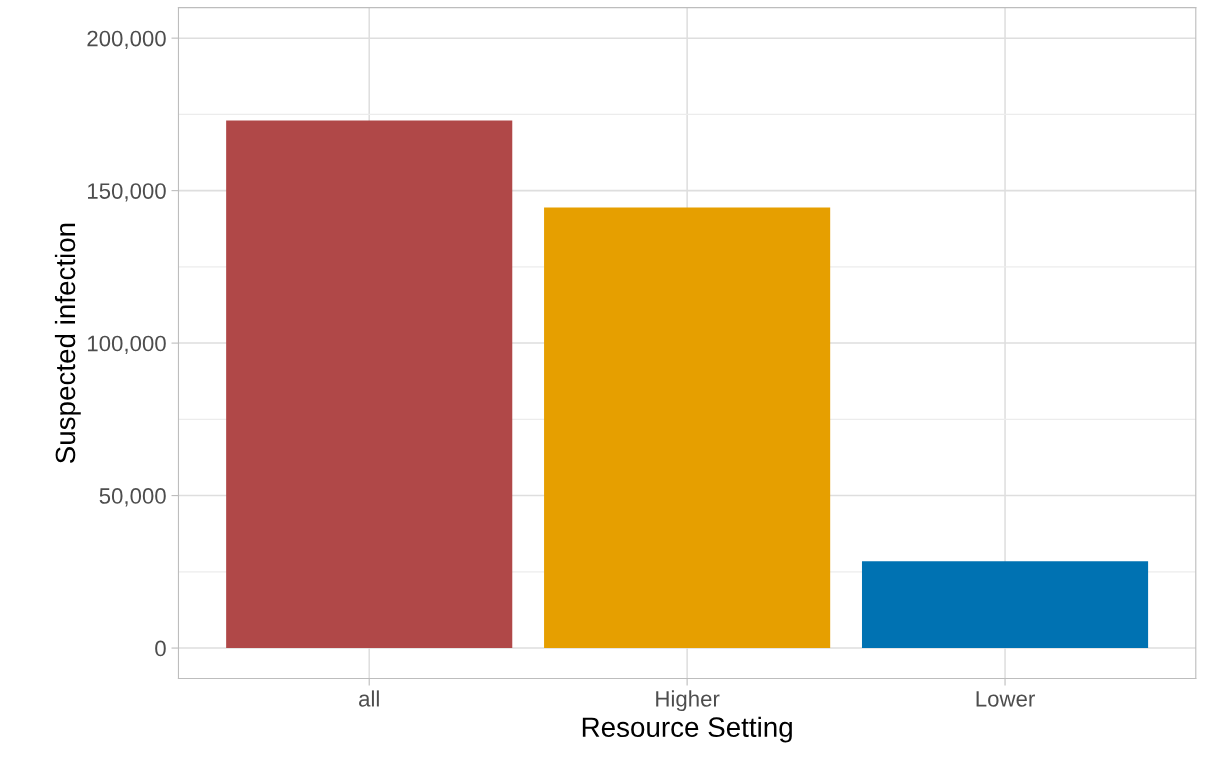  Describe the element at coordinates (126, 40) in the screenshot. I see `y-tick-label: 200,000` at that location.